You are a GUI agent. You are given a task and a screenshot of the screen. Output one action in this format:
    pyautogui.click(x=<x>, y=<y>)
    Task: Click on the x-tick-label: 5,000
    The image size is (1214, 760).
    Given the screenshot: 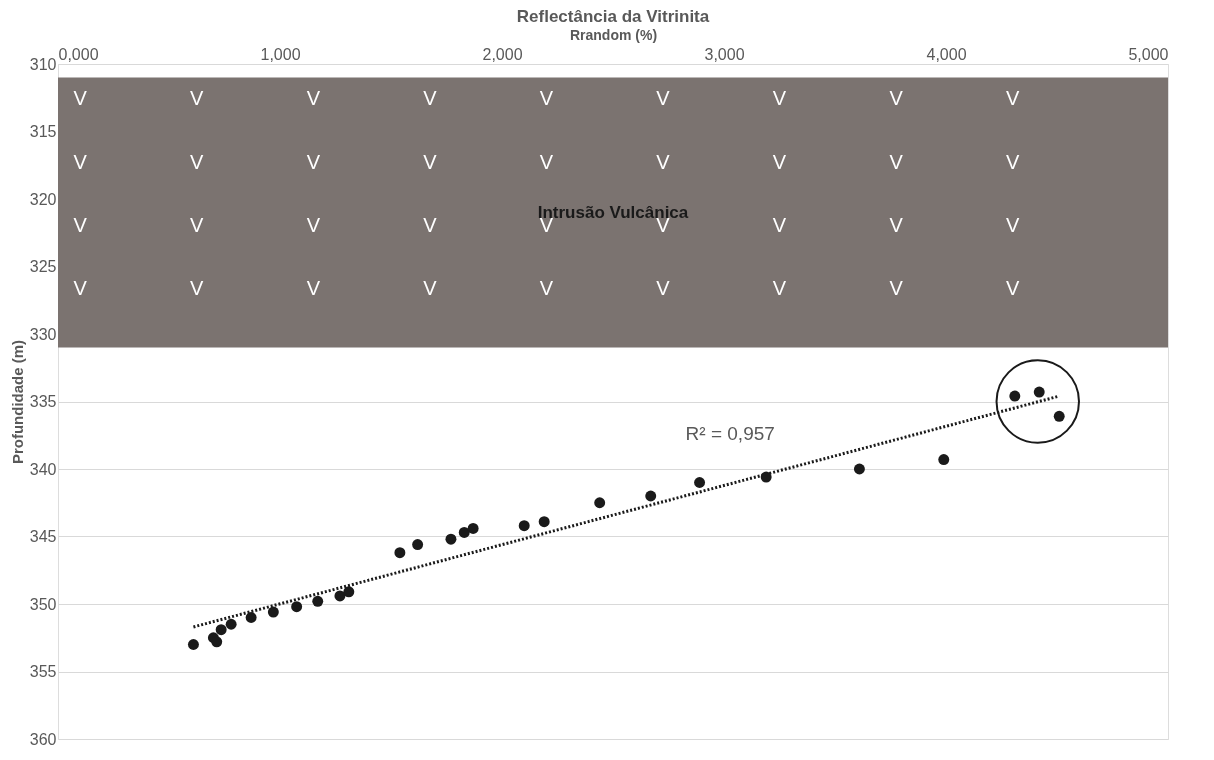 What is the action you would take?
    pyautogui.click(x=1148, y=54)
    